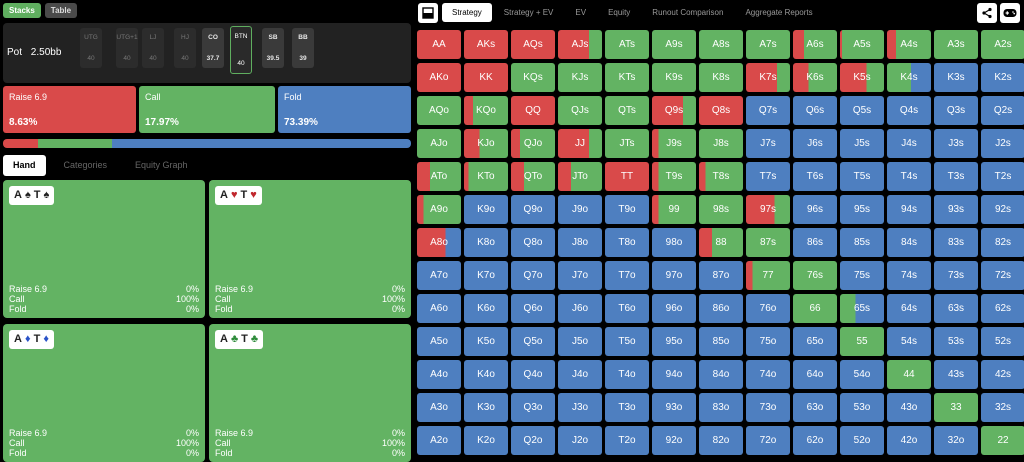 The width and height of the screenshot is (1024, 462). What do you see at coordinates (815, 275) in the screenshot?
I see `hand-cell-76s: 76s` at bounding box center [815, 275].